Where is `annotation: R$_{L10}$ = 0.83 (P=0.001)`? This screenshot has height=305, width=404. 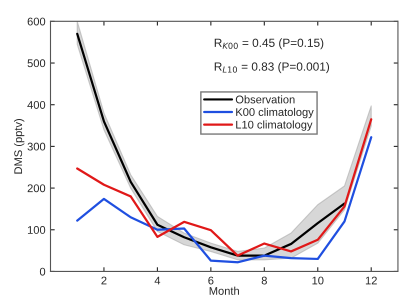
annotation: R$_{L10}$ = 0.83 (P=0.001) is located at coordinates (272, 68).